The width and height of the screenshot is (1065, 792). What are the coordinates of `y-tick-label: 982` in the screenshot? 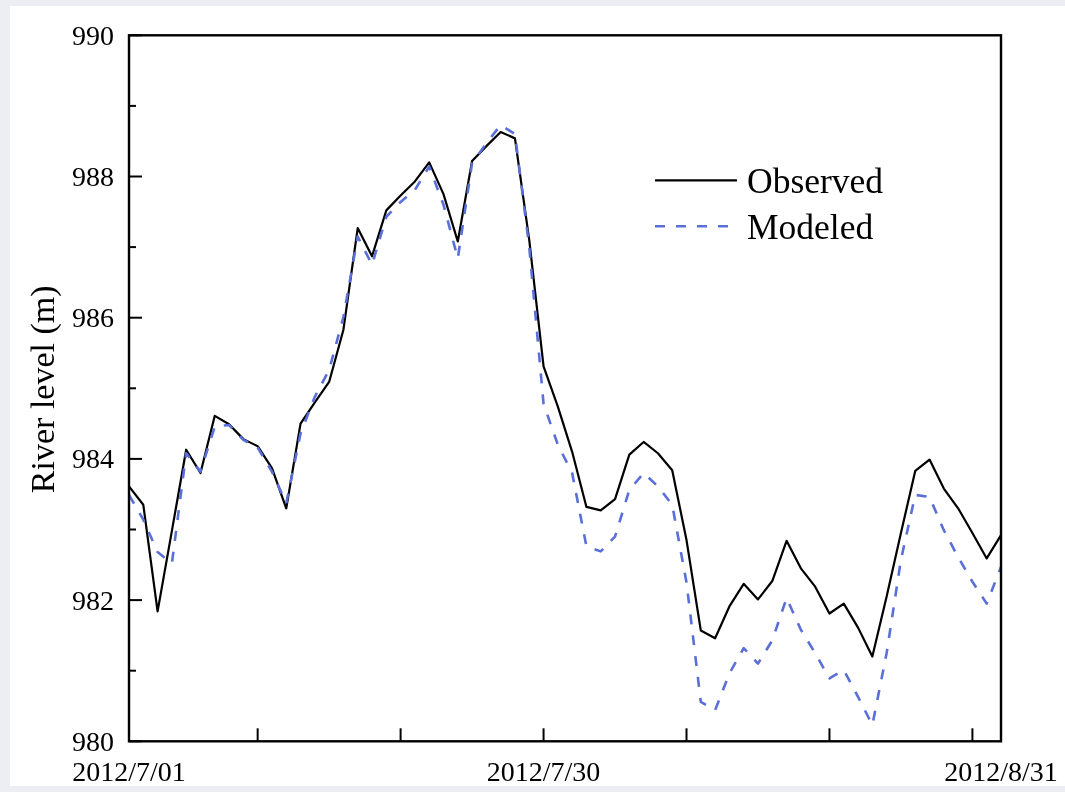 It's located at (93, 600).